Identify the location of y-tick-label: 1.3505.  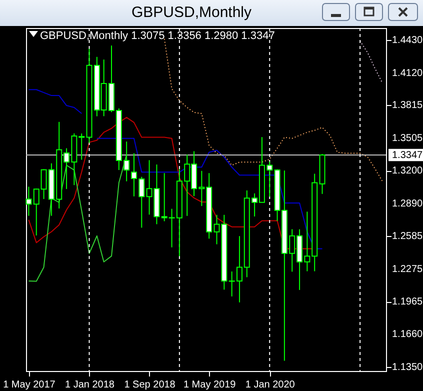
(407, 138).